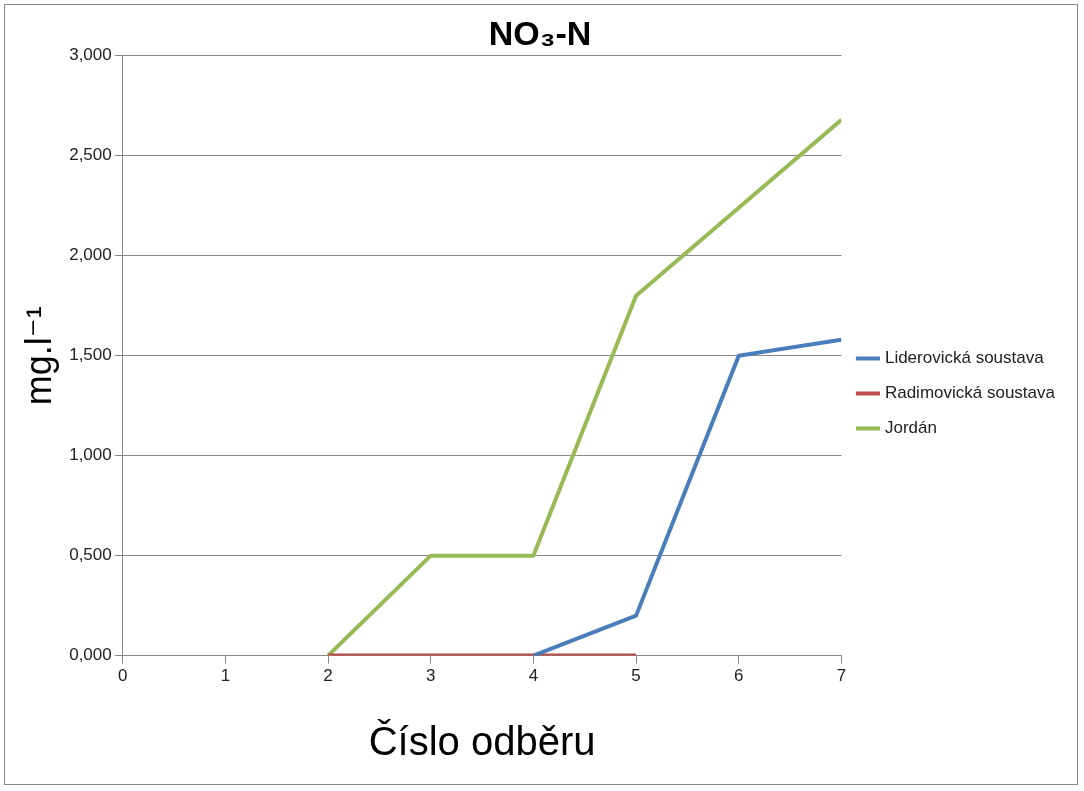 This screenshot has width=1084, height=791. I want to click on x-tick-label: 5, so click(636, 676).